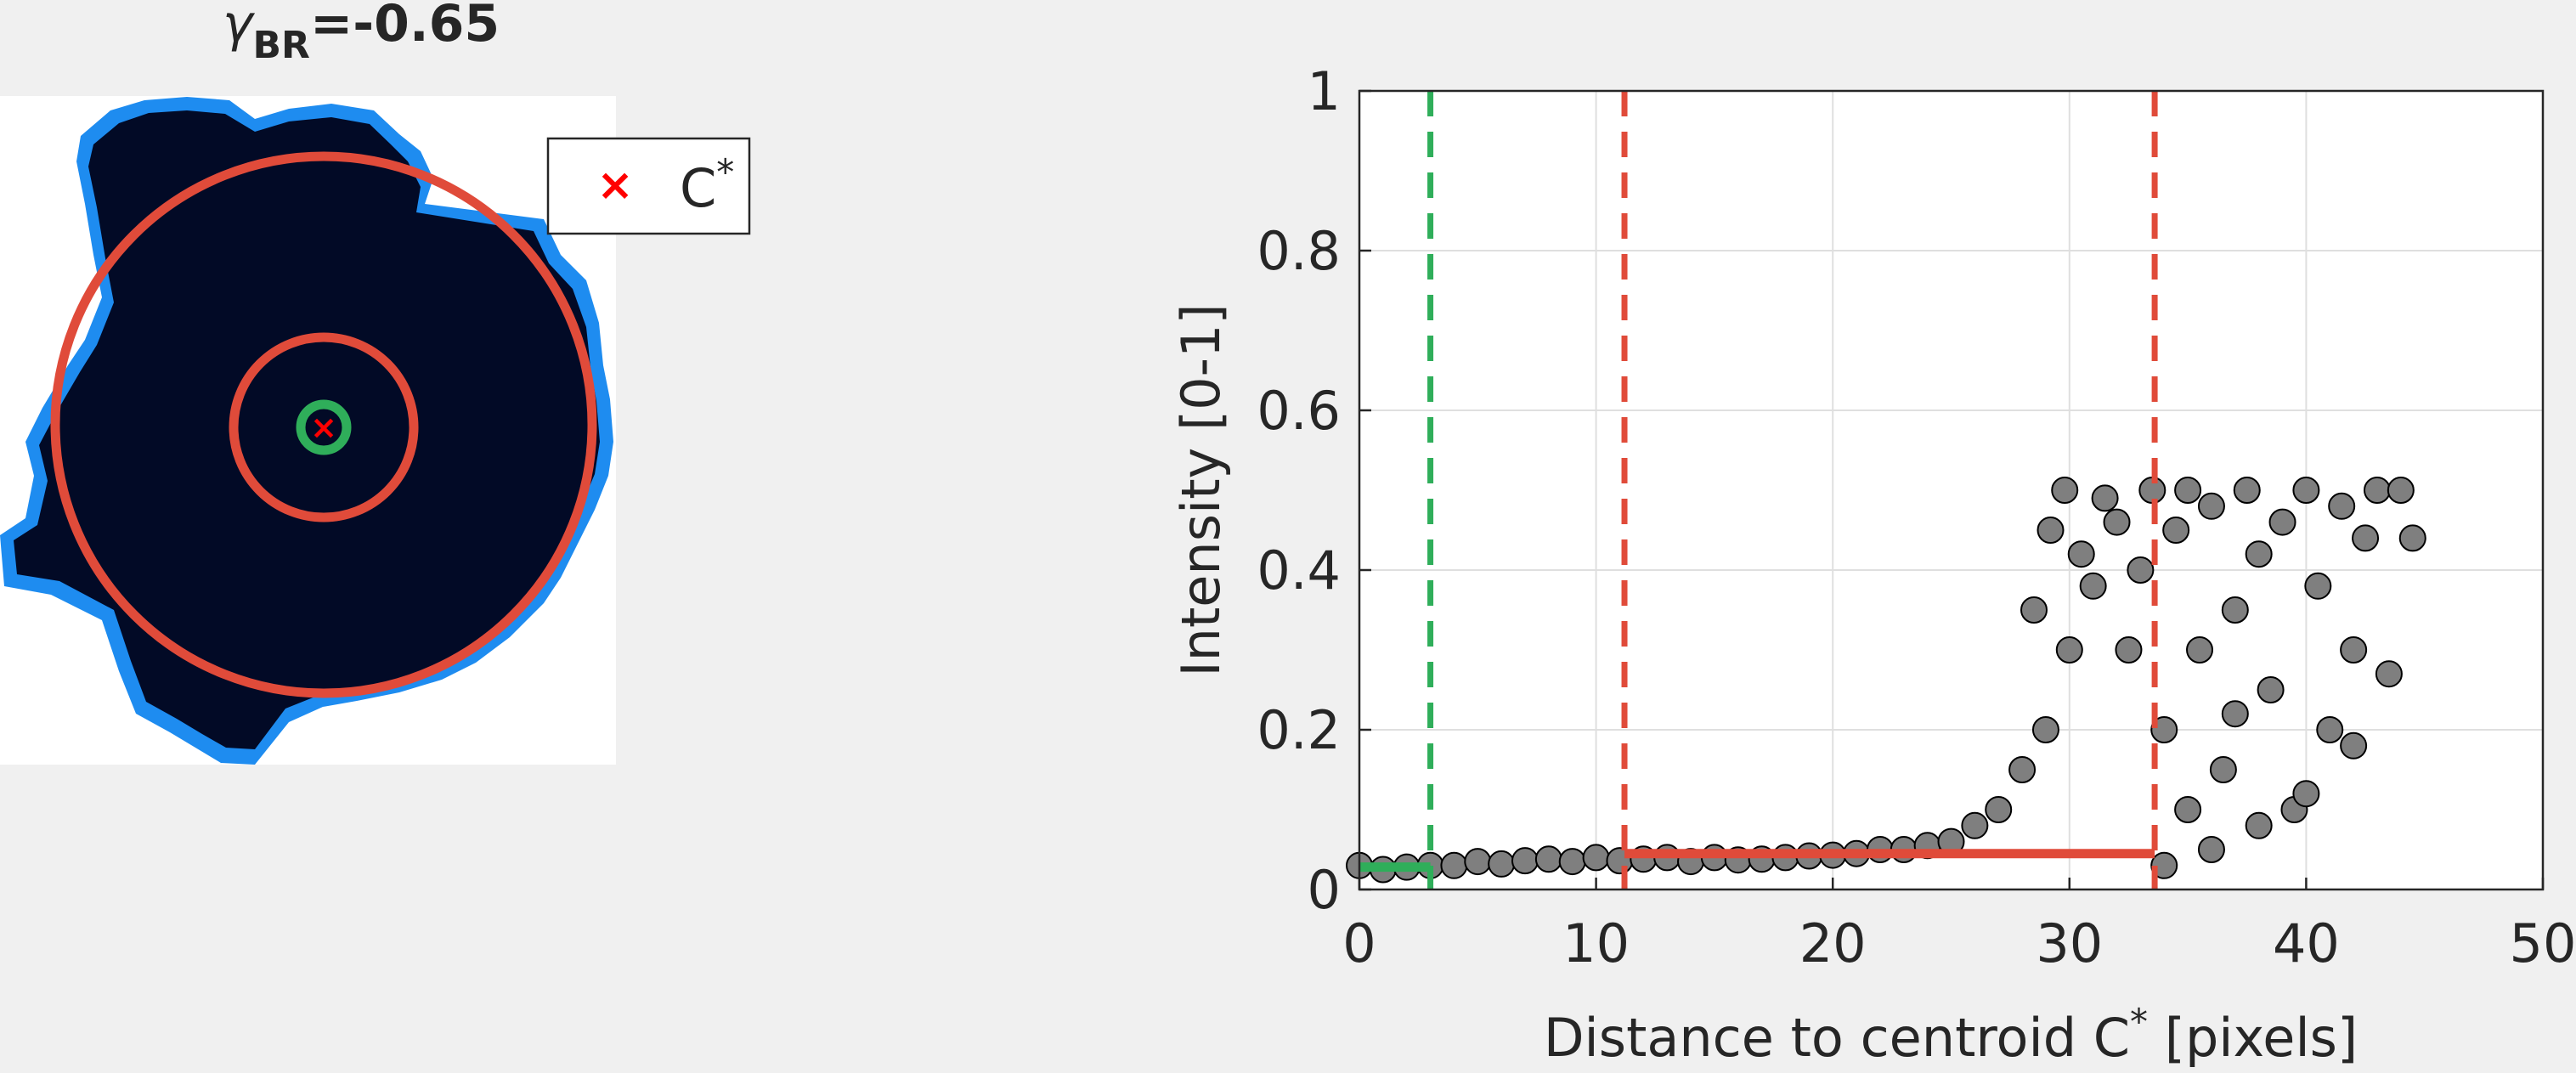 Image resolution: width=2576 pixels, height=1073 pixels. I want to click on legend: × C*, so click(648, 186).